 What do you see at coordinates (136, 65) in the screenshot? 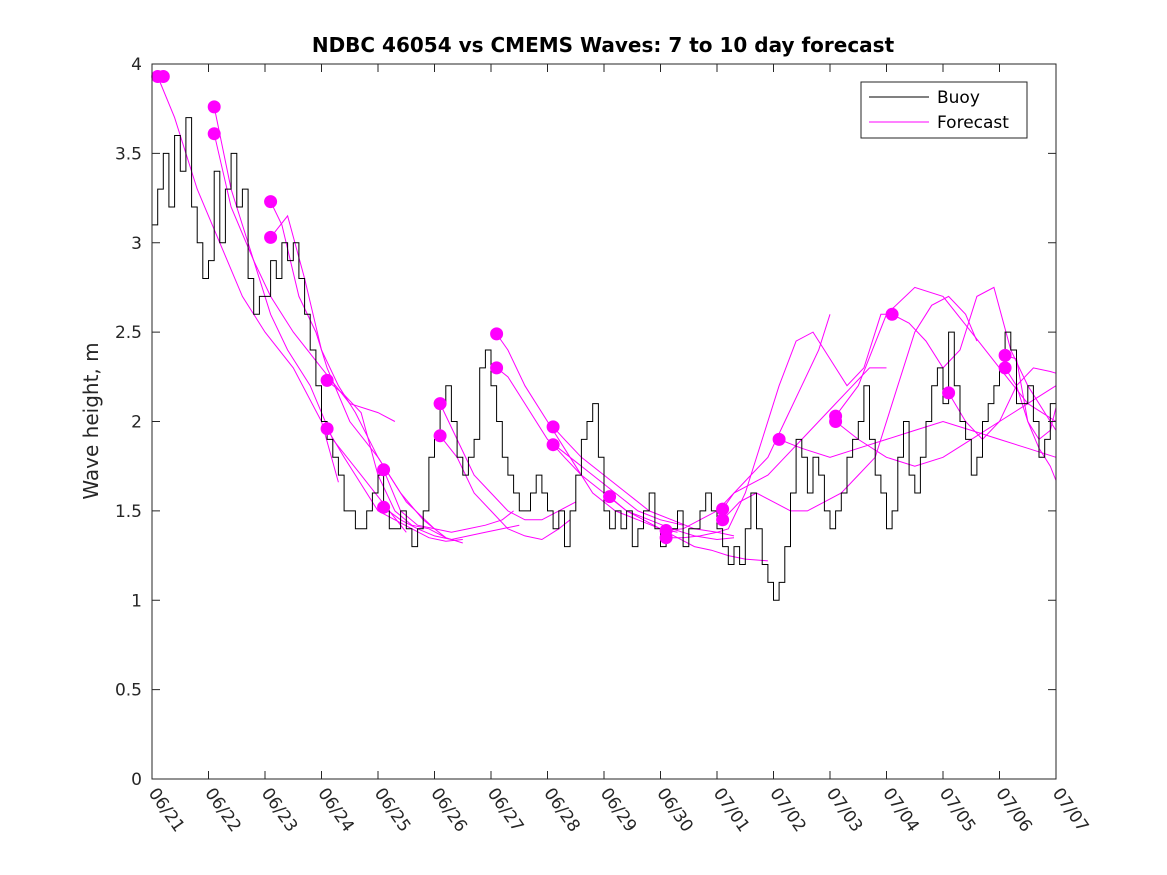
I see `y-tick-label-8: 4` at bounding box center [136, 65].